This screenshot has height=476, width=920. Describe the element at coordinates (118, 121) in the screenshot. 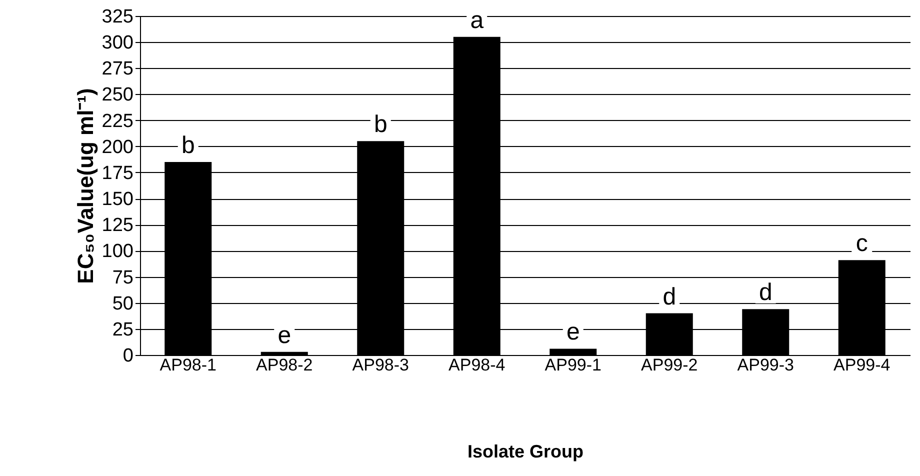

I see `y-tick-label: 225` at that location.